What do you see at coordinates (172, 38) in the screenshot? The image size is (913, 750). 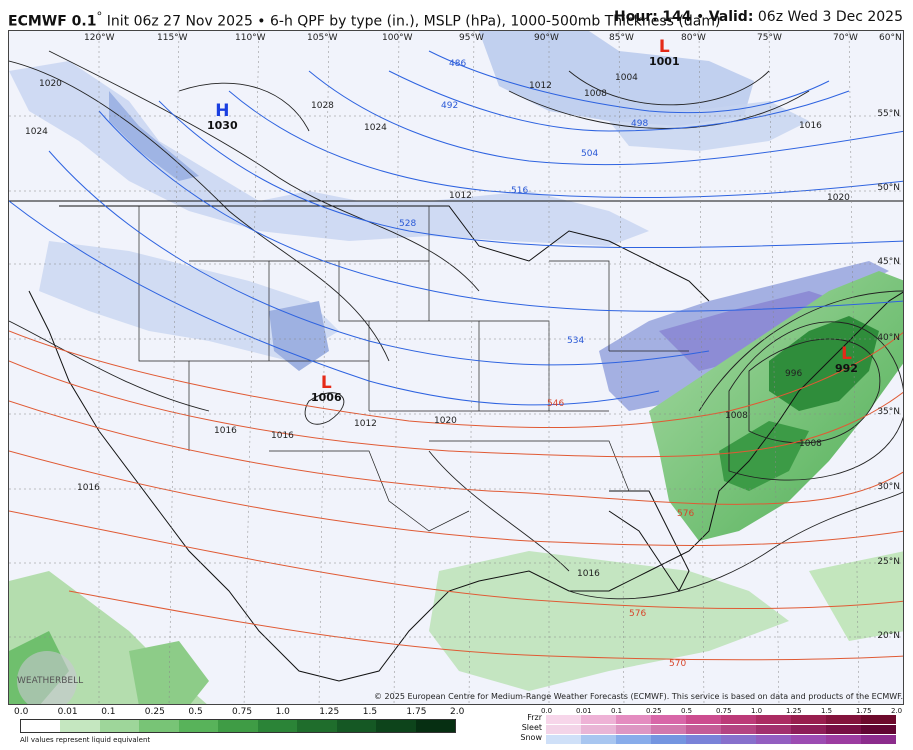 I see `lon-label: 115°W` at bounding box center [172, 38].